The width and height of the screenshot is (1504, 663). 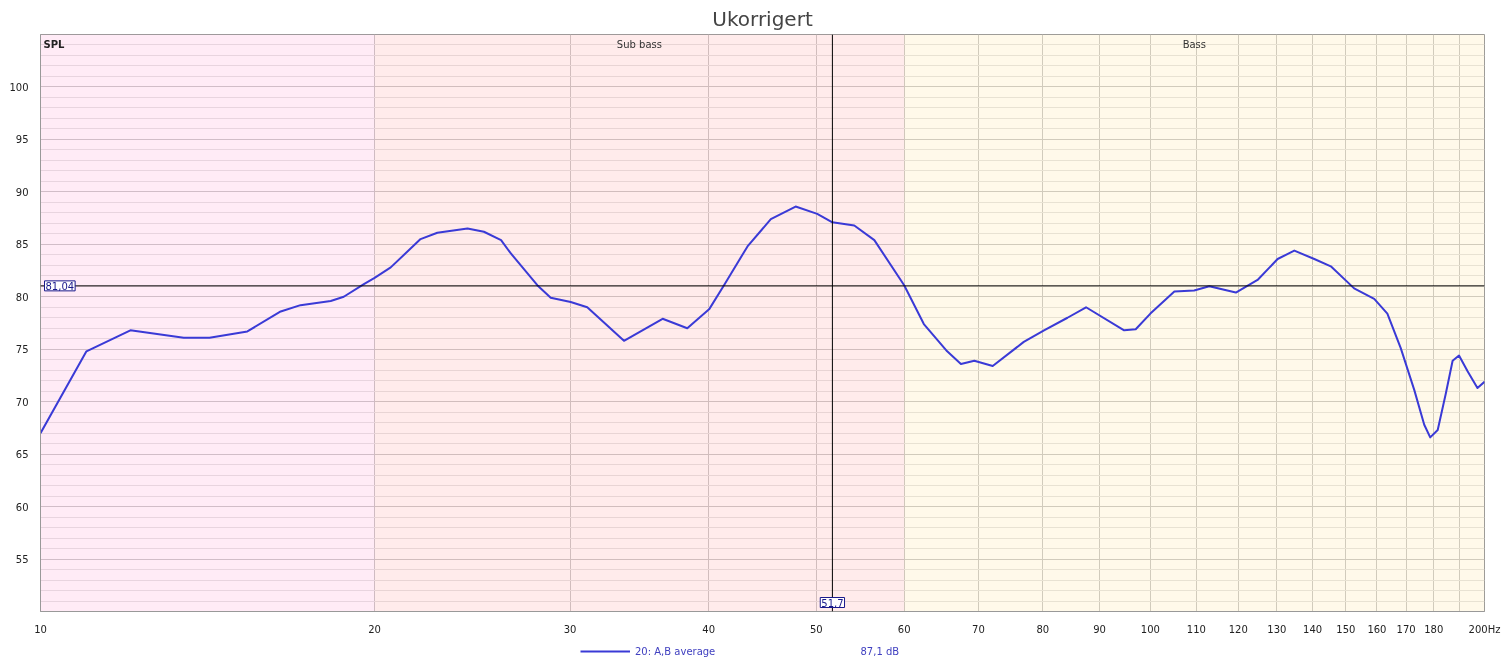 I want to click on y-tick-label: 85, so click(x=22, y=245).